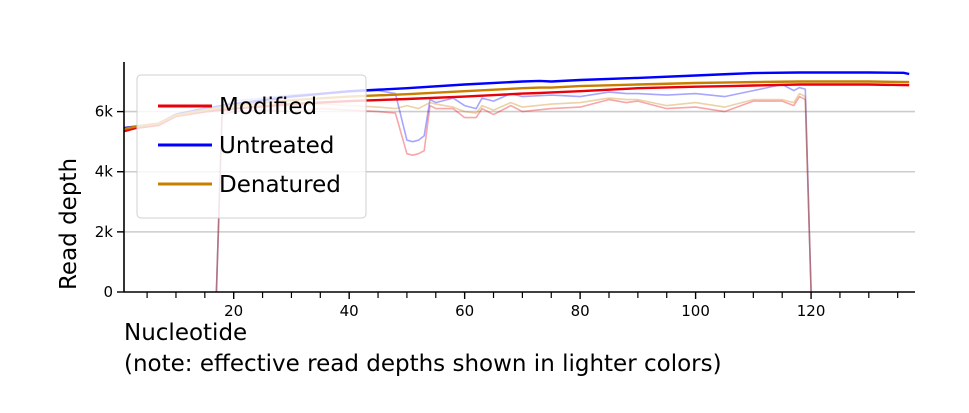 This screenshot has width=969, height=413. I want to click on x-tick-label: 40, so click(349, 311).